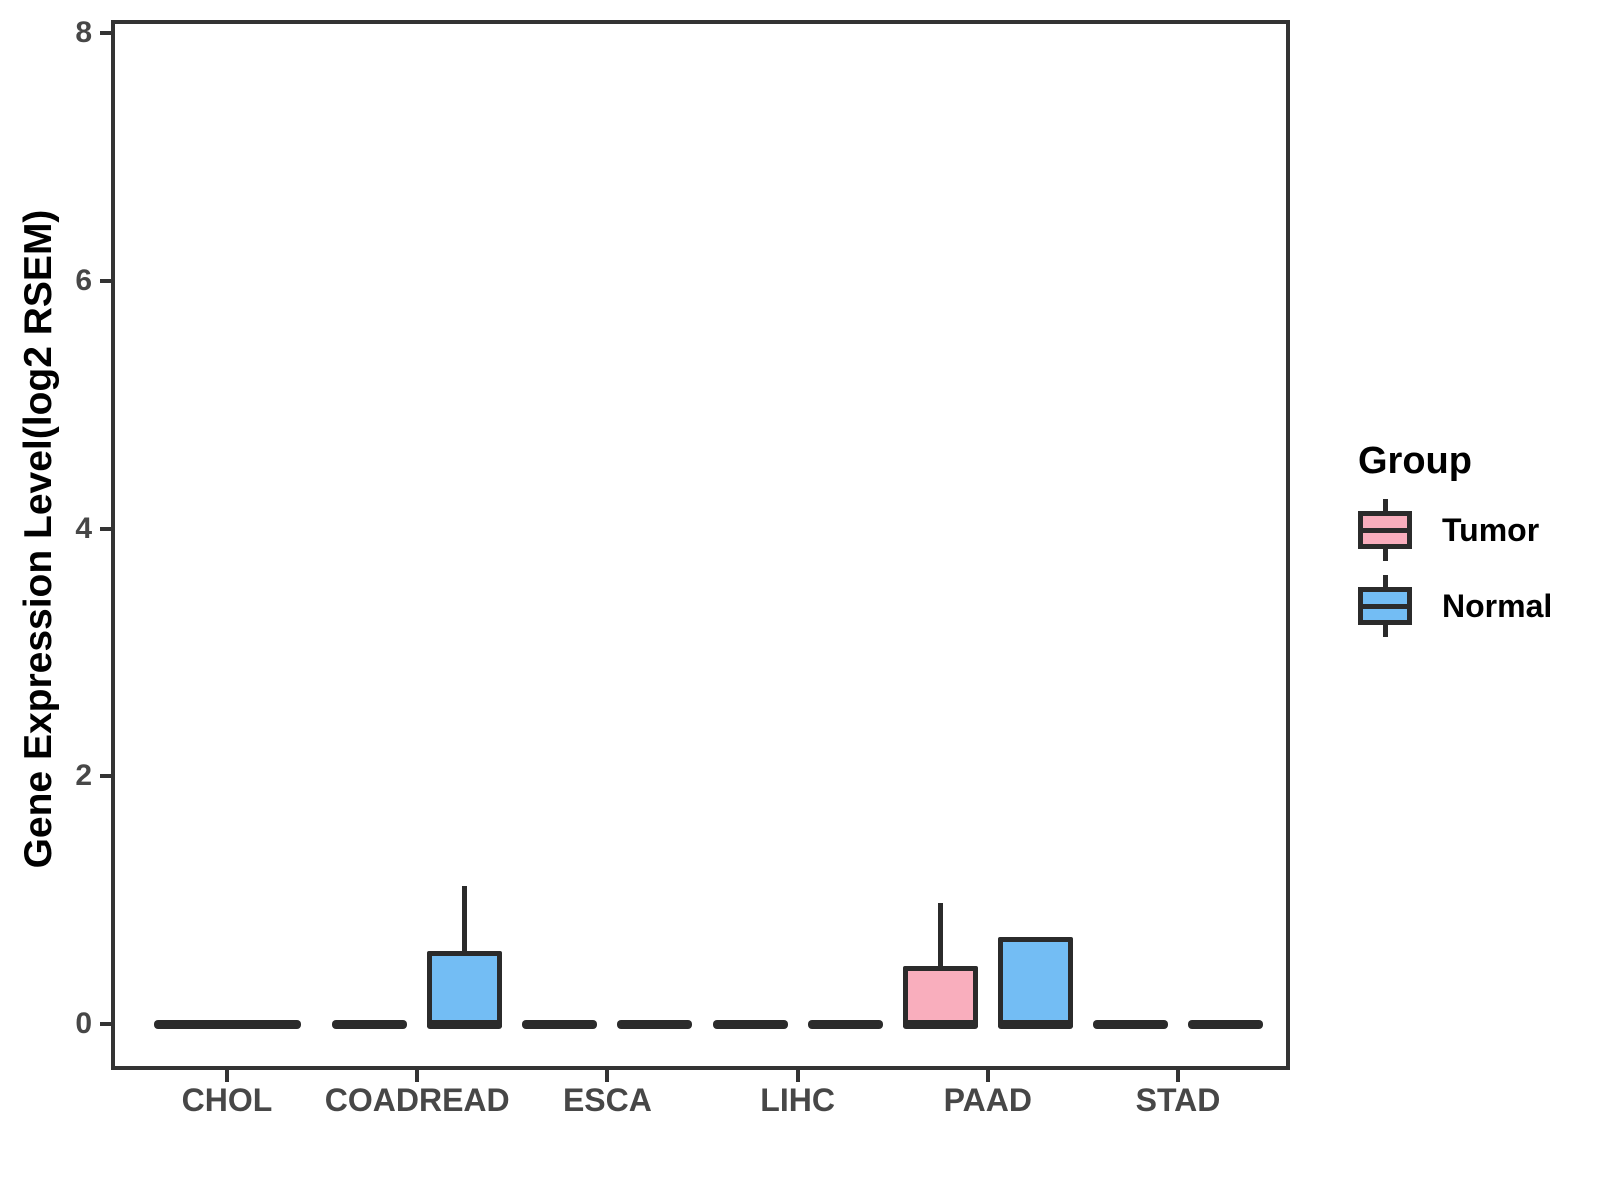 Image resolution: width=1600 pixels, height=1200 pixels. Describe the element at coordinates (417, 1100) in the screenshot. I see `x-tick-label-COADREAD: COADREAD` at that location.